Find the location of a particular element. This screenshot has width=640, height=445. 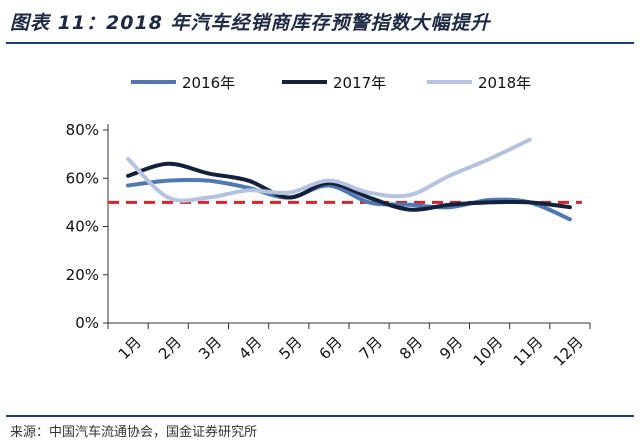

x-tick-label: 6月 is located at coordinates (331, 348).